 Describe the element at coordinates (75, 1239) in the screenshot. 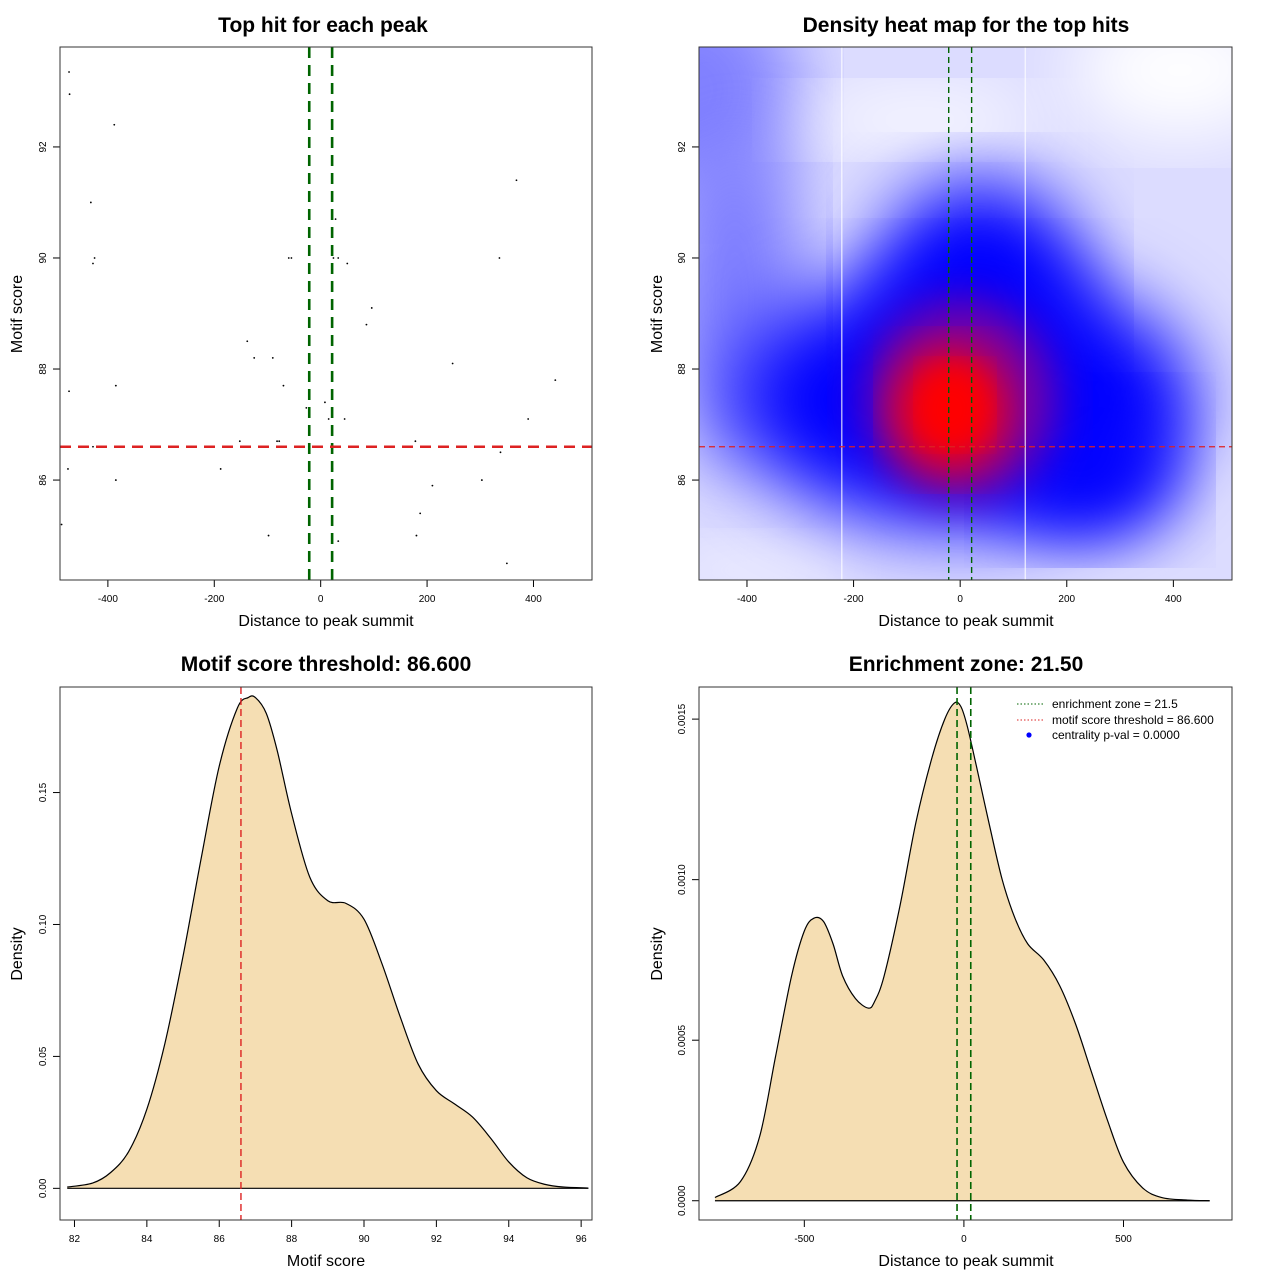

I see `x-tick-label: 82` at that location.